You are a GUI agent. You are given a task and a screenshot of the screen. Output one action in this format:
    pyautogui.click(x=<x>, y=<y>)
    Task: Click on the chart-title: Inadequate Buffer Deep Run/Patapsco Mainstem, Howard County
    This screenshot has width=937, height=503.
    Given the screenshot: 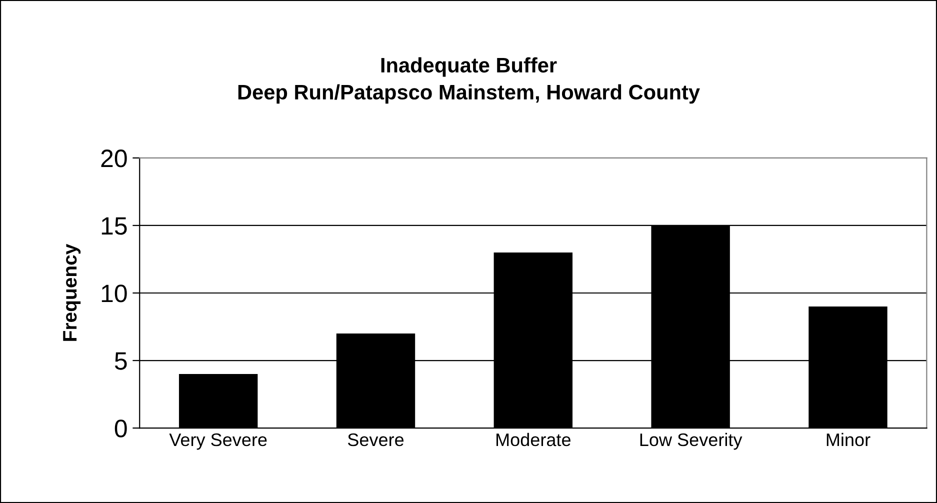 What is the action you would take?
    pyautogui.click(x=469, y=80)
    